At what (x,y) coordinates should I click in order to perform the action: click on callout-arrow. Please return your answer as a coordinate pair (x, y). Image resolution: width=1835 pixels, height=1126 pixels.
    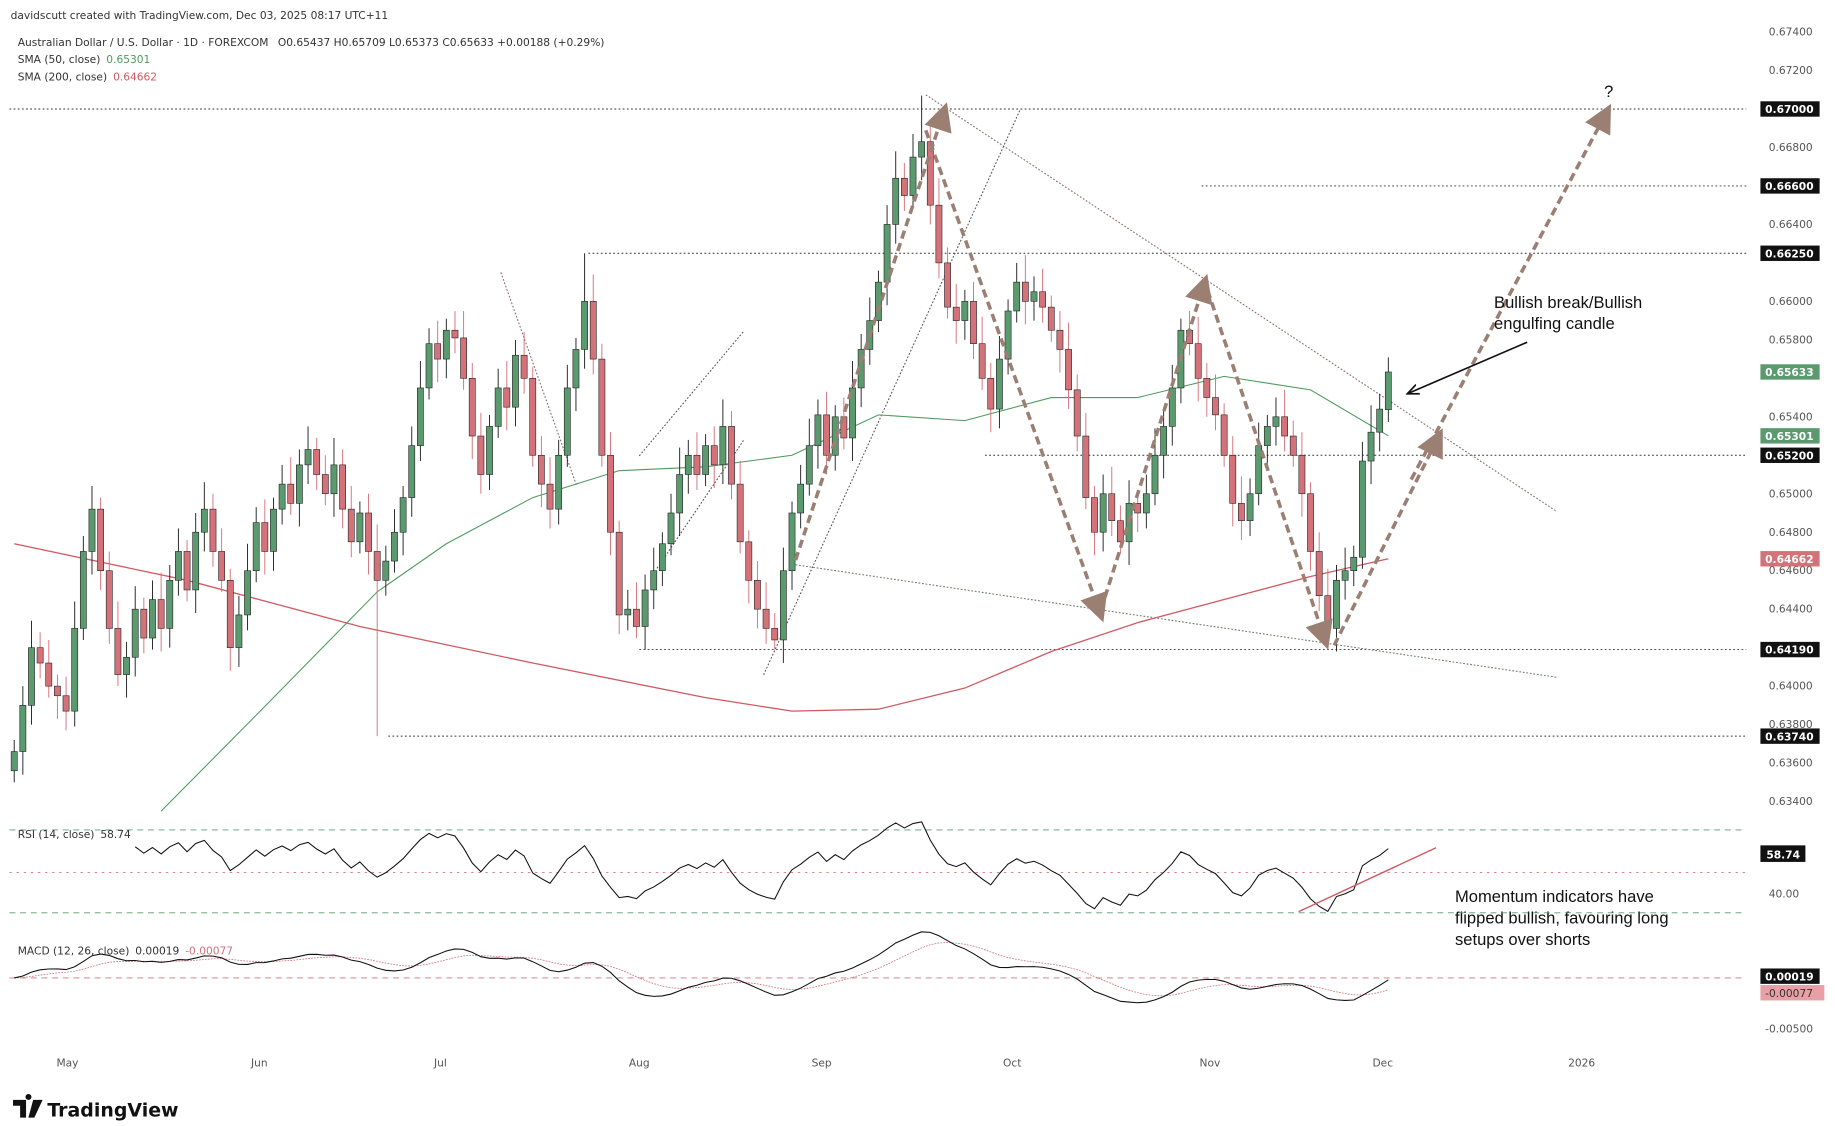
    Looking at the image, I should click on (1468, 367).